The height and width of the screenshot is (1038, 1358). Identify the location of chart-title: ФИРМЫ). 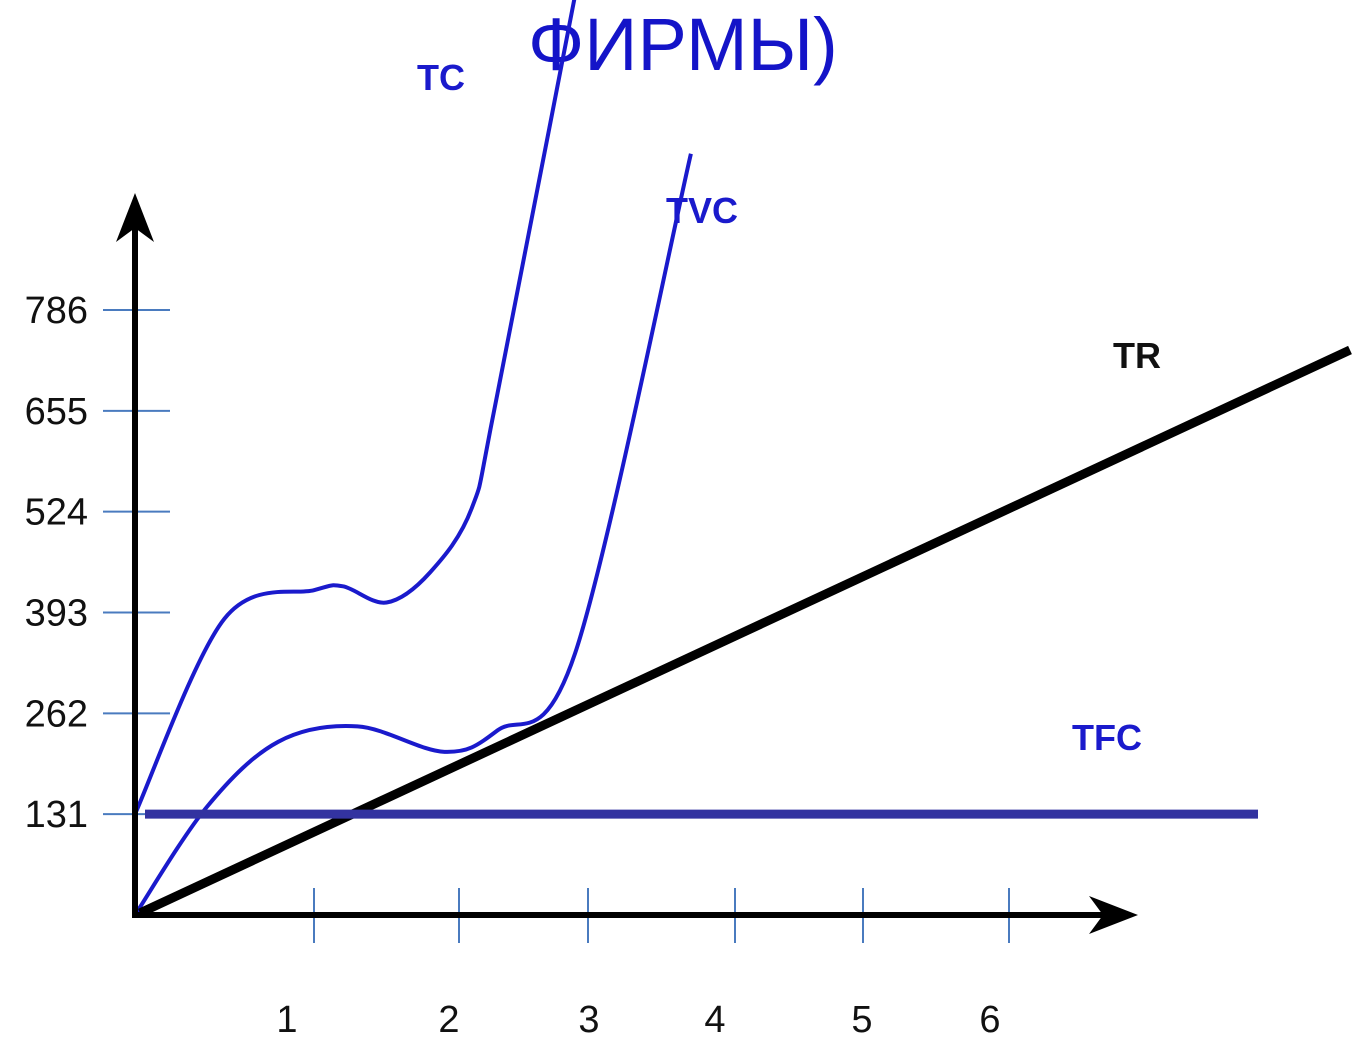
(683, 44).